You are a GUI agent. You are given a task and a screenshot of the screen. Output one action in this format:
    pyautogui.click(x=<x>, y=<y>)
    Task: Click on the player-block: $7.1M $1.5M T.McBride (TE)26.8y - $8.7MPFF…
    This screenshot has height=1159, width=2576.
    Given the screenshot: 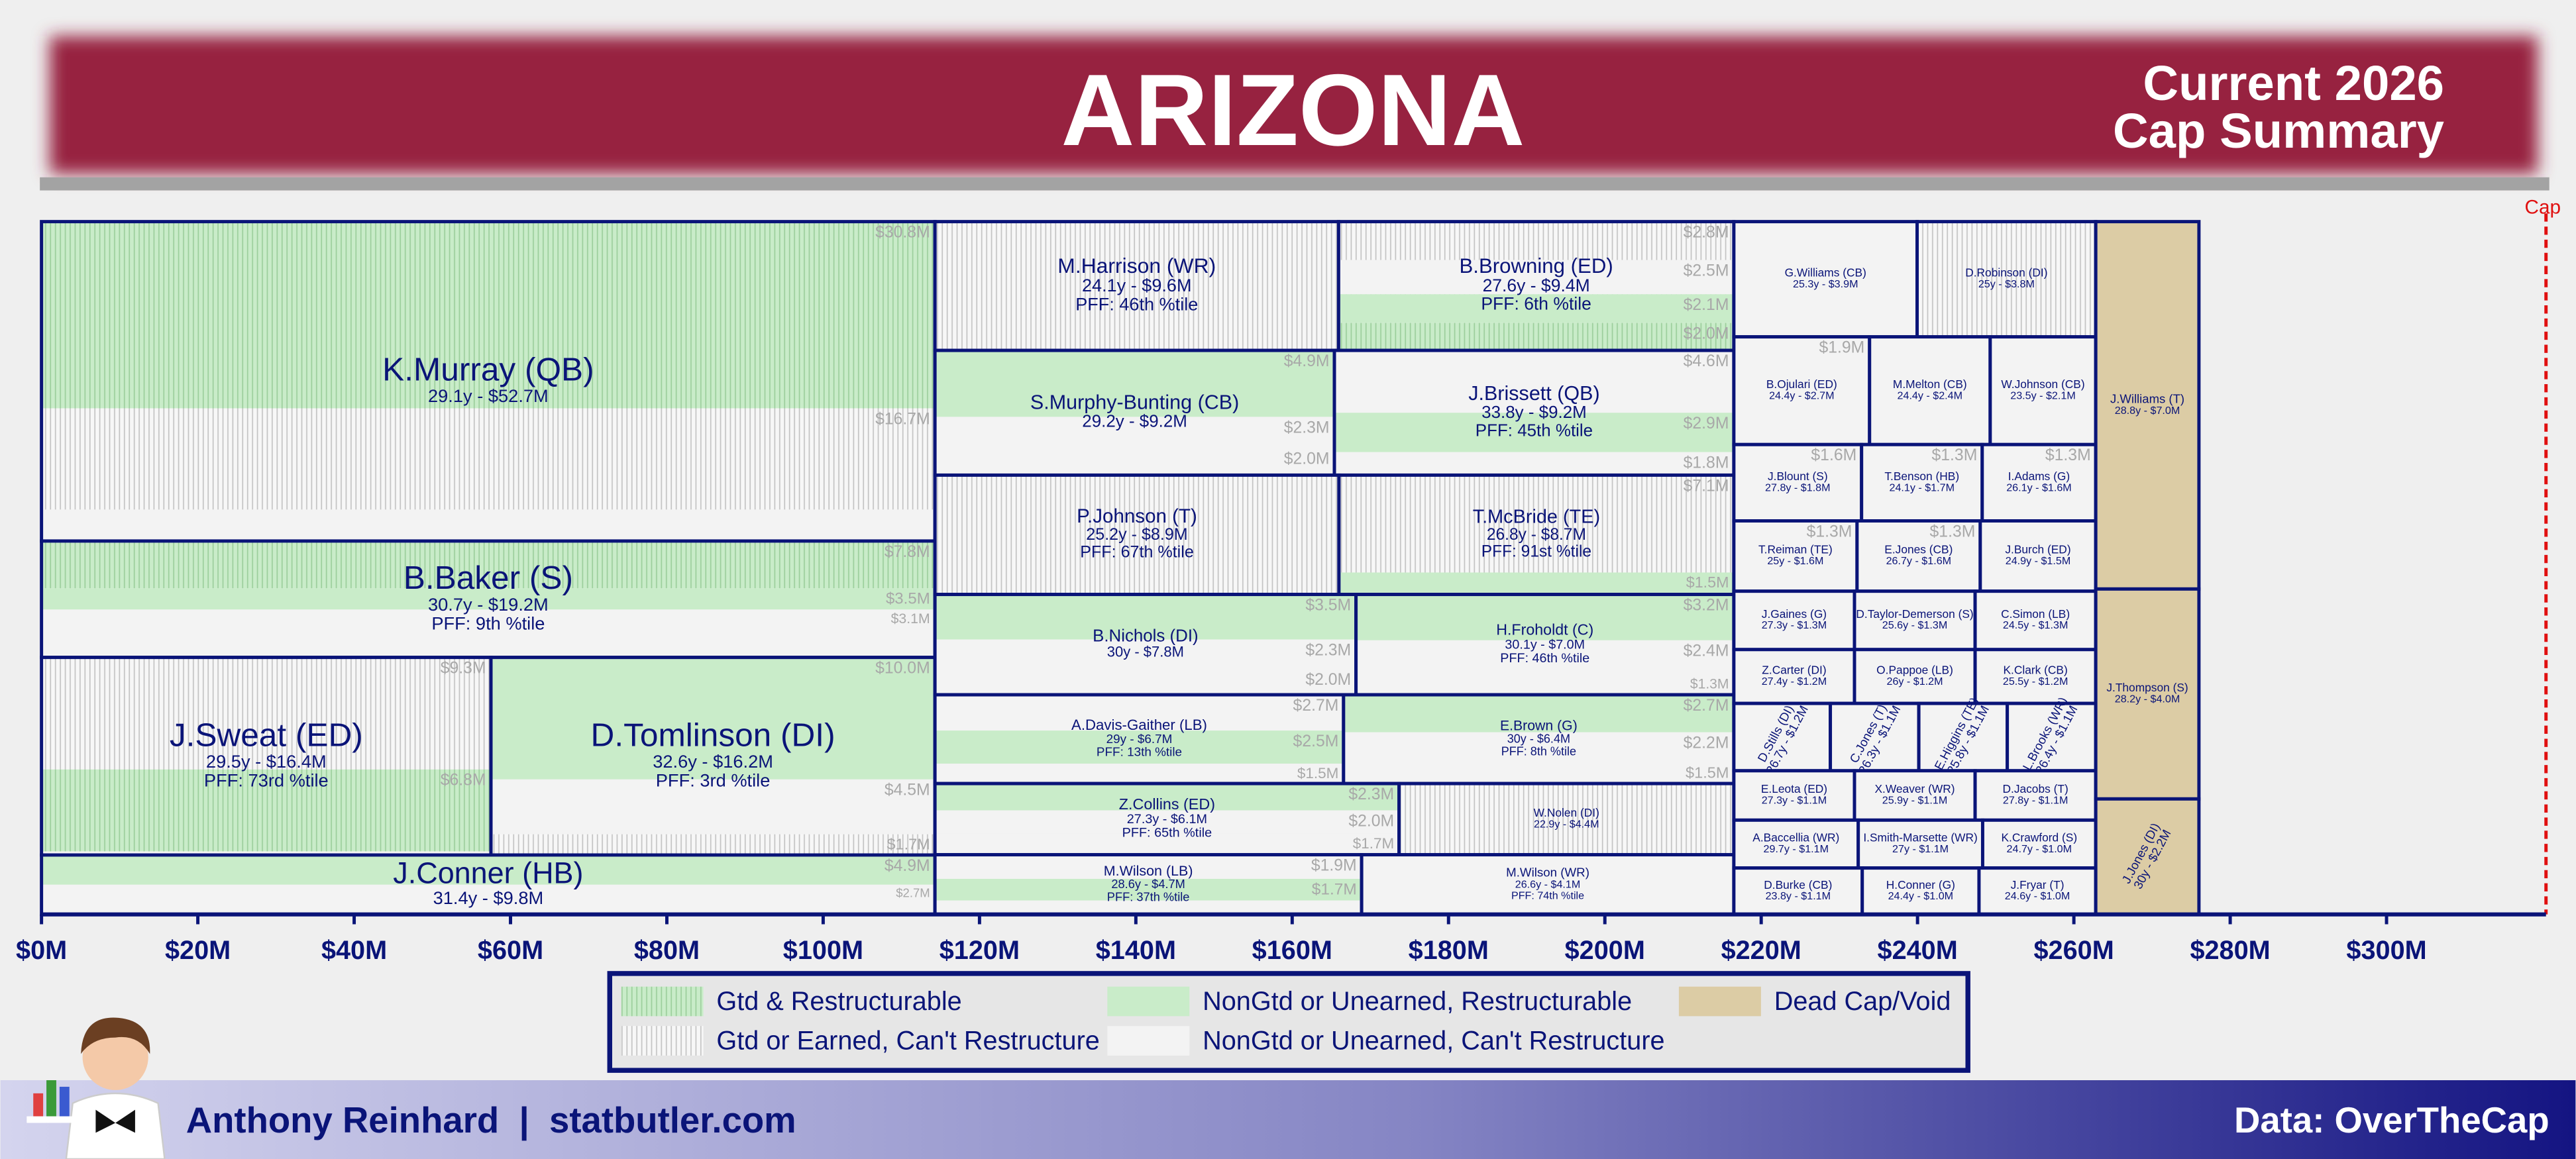 What is the action you would take?
    pyautogui.click(x=1536, y=535)
    